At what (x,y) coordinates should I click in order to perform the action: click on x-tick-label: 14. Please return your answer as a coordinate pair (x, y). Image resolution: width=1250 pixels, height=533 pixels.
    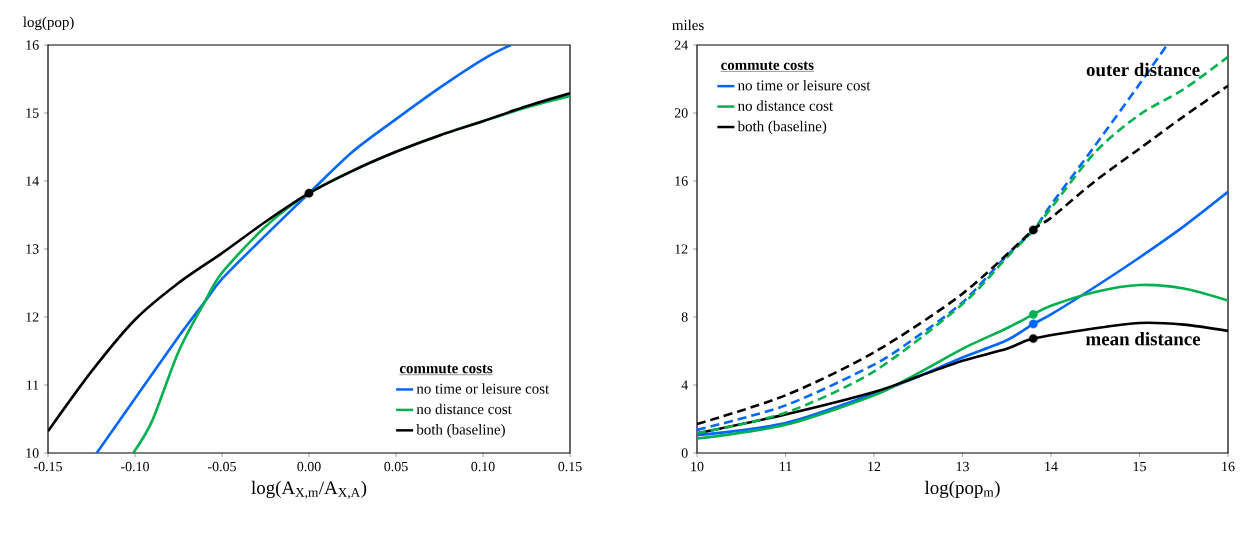
    Looking at the image, I should click on (1051, 466).